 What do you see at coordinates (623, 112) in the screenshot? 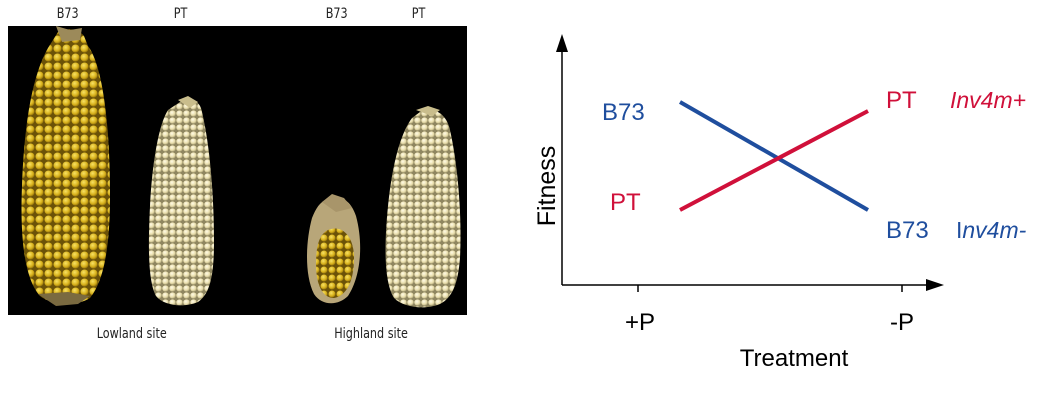
I see `label-b73-left: B73` at bounding box center [623, 112].